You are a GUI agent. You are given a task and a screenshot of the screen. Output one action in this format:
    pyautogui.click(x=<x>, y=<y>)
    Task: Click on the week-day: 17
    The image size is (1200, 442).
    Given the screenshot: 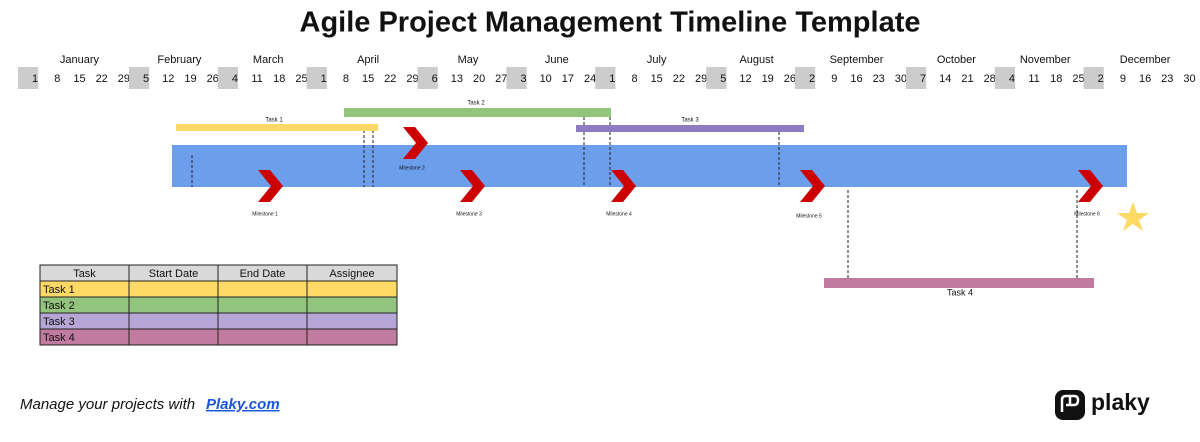 What is the action you would take?
    pyautogui.click(x=568, y=79)
    